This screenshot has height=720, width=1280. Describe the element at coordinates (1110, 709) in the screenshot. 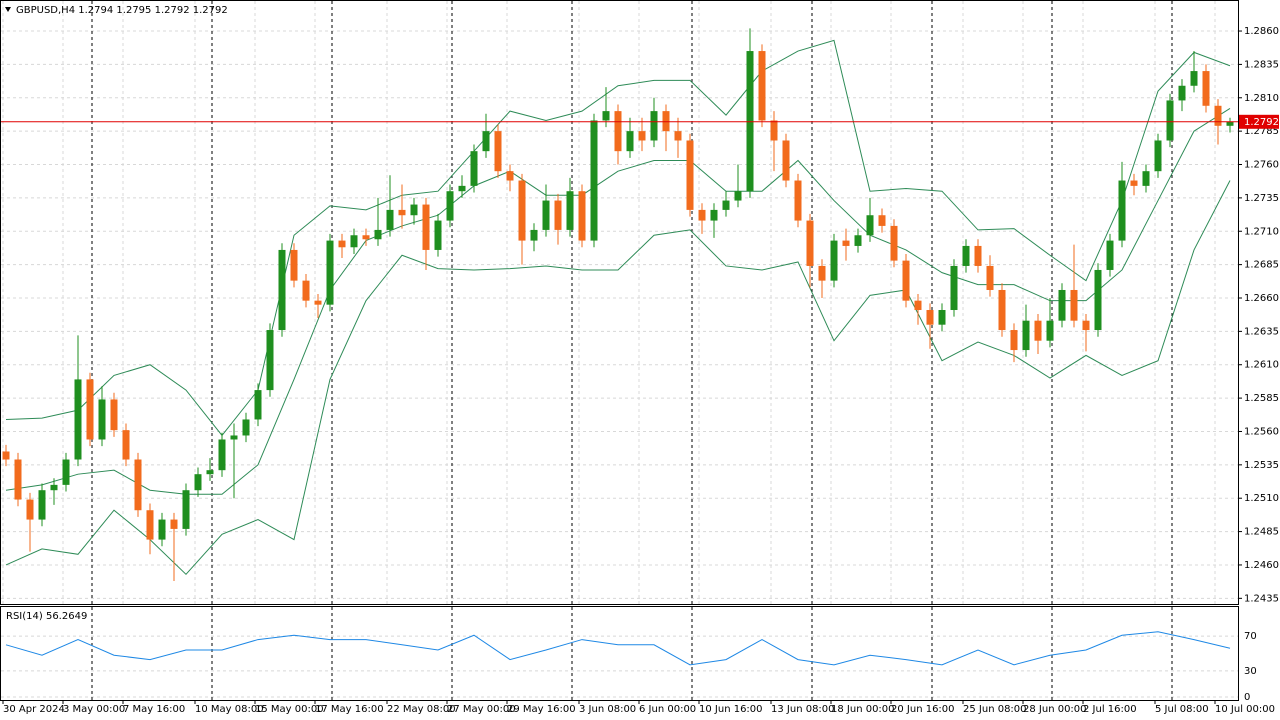

I see `x-tick-label: 2 Jul 16:00` at that location.